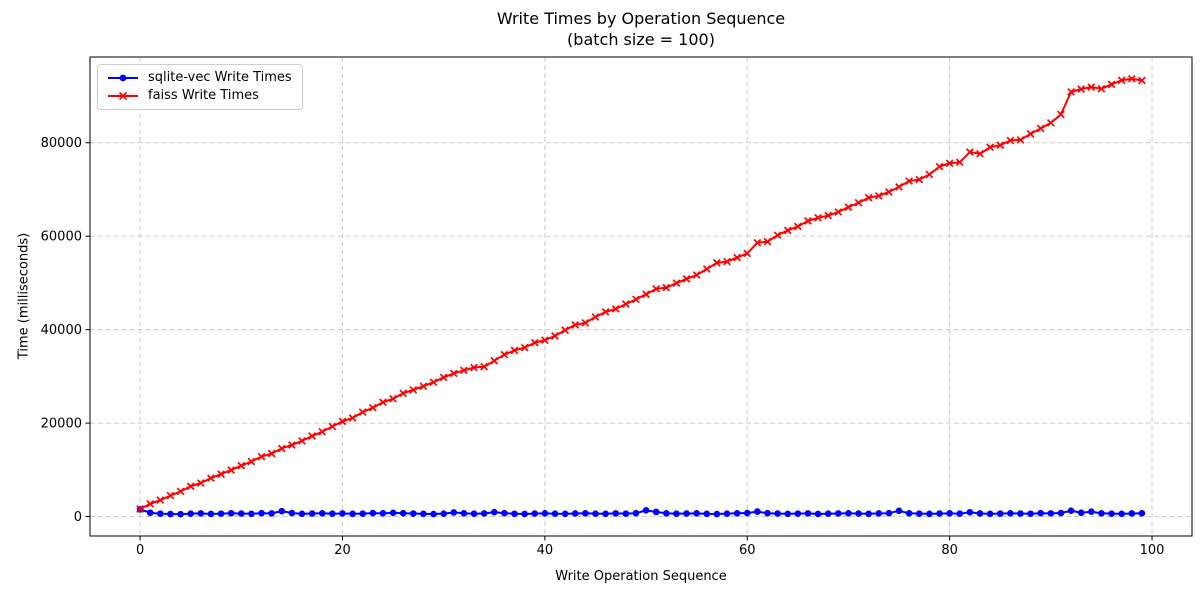 This screenshot has height=600, width=1200. I want to click on chart-title-line1: Write Times by Operation Sequence, so click(641, 18).